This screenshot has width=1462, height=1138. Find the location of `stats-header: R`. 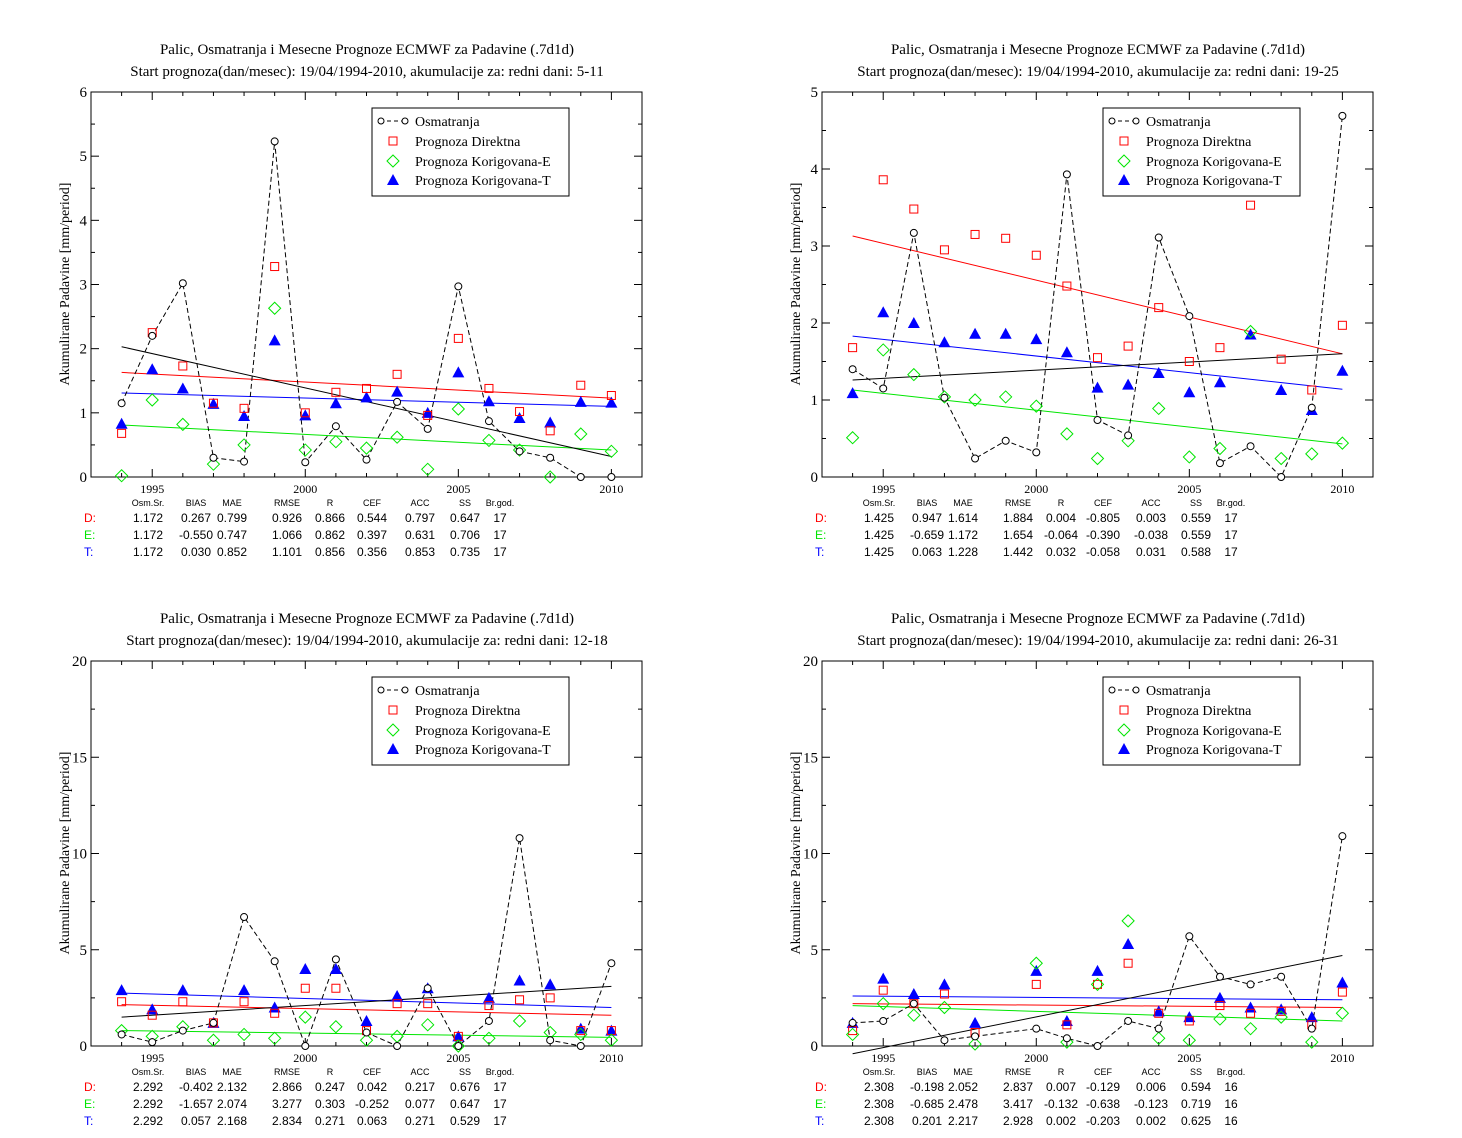

stats-header: R is located at coordinates (1061, 503).